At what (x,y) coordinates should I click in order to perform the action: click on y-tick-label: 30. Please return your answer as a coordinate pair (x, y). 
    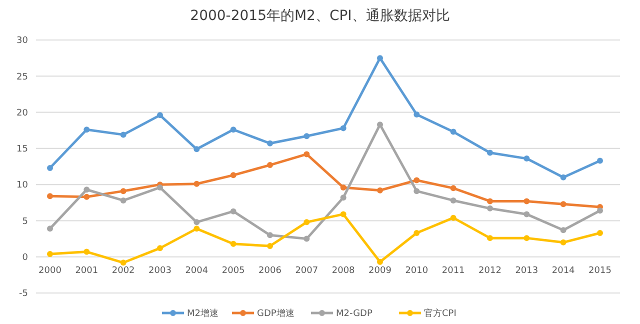
    Looking at the image, I should click on (22, 41).